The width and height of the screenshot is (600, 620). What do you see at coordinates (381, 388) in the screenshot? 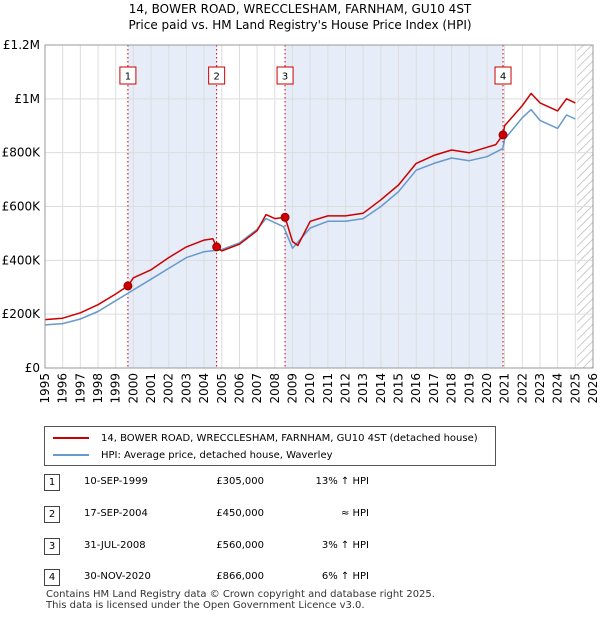
I see `x-tick-label: 2014` at bounding box center [381, 388].